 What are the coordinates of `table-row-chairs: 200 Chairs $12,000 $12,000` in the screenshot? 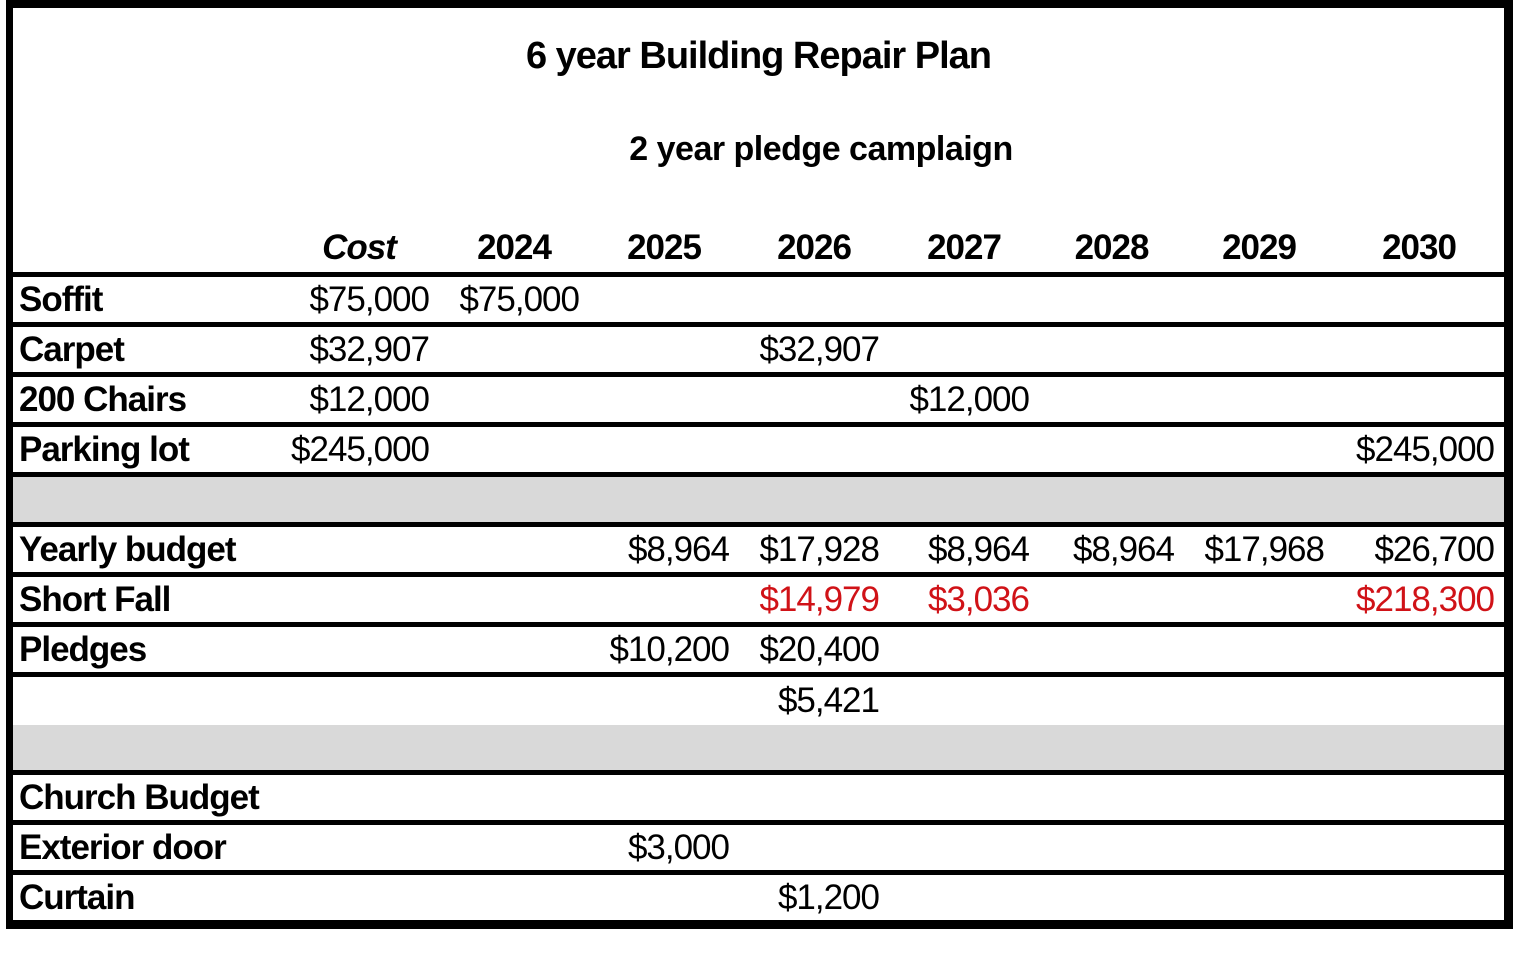 It's located at (758, 402).